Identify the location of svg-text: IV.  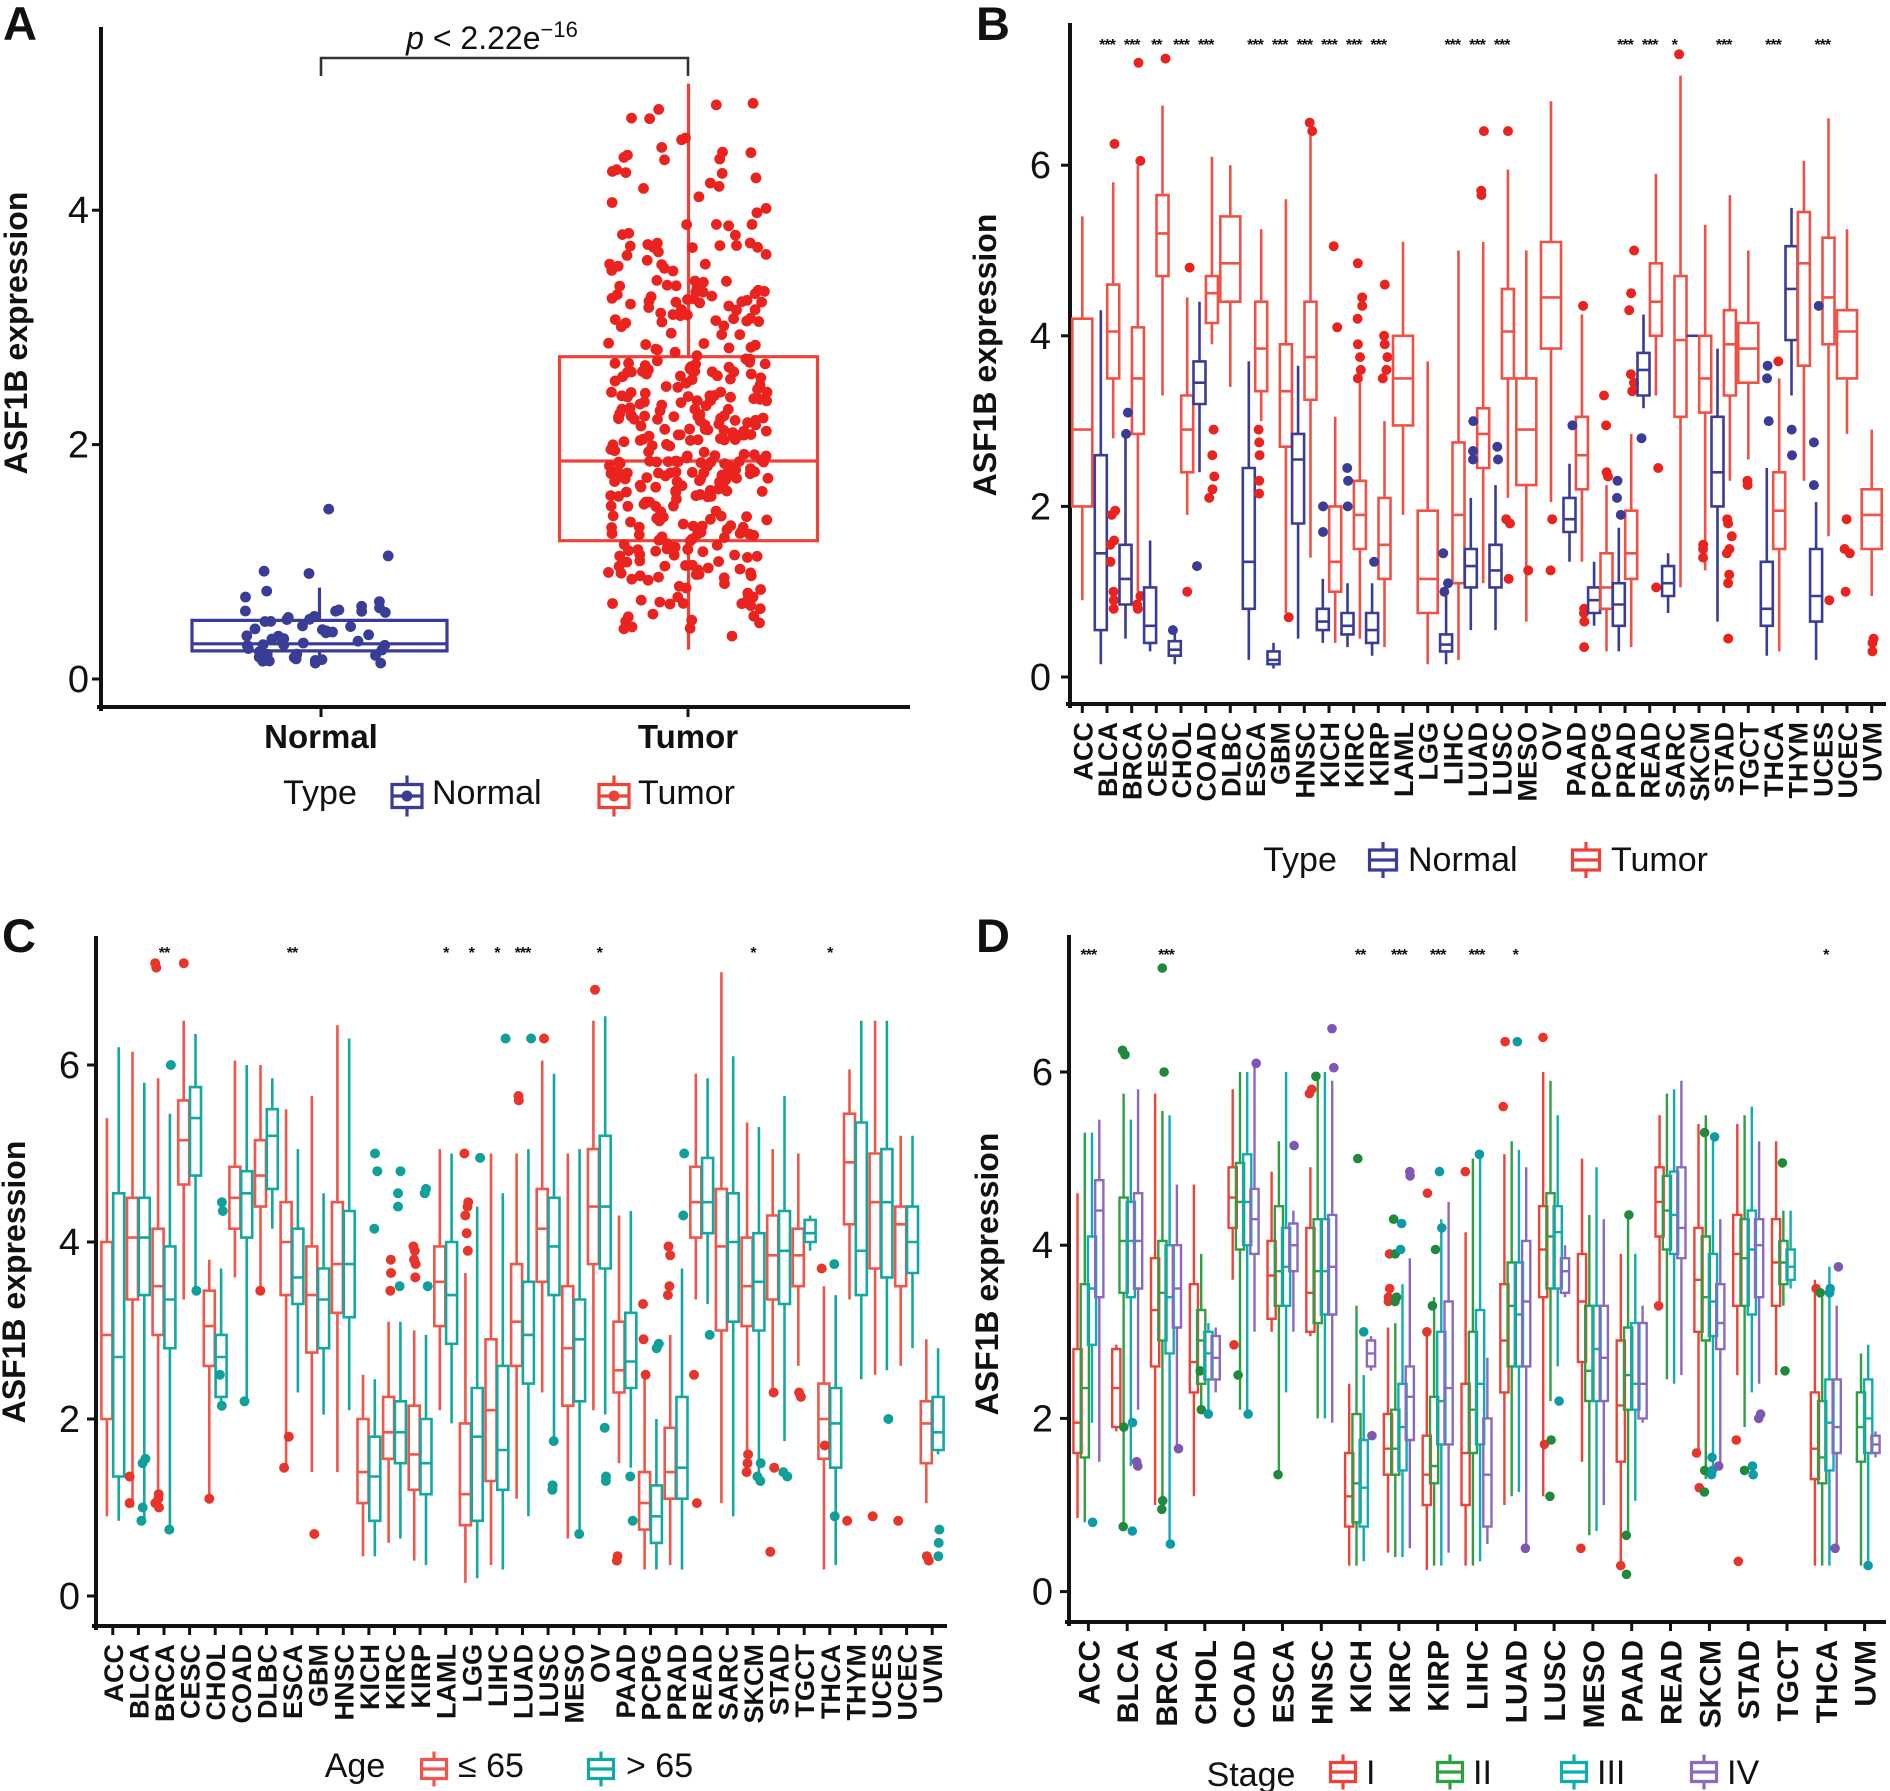
(1743, 1772).